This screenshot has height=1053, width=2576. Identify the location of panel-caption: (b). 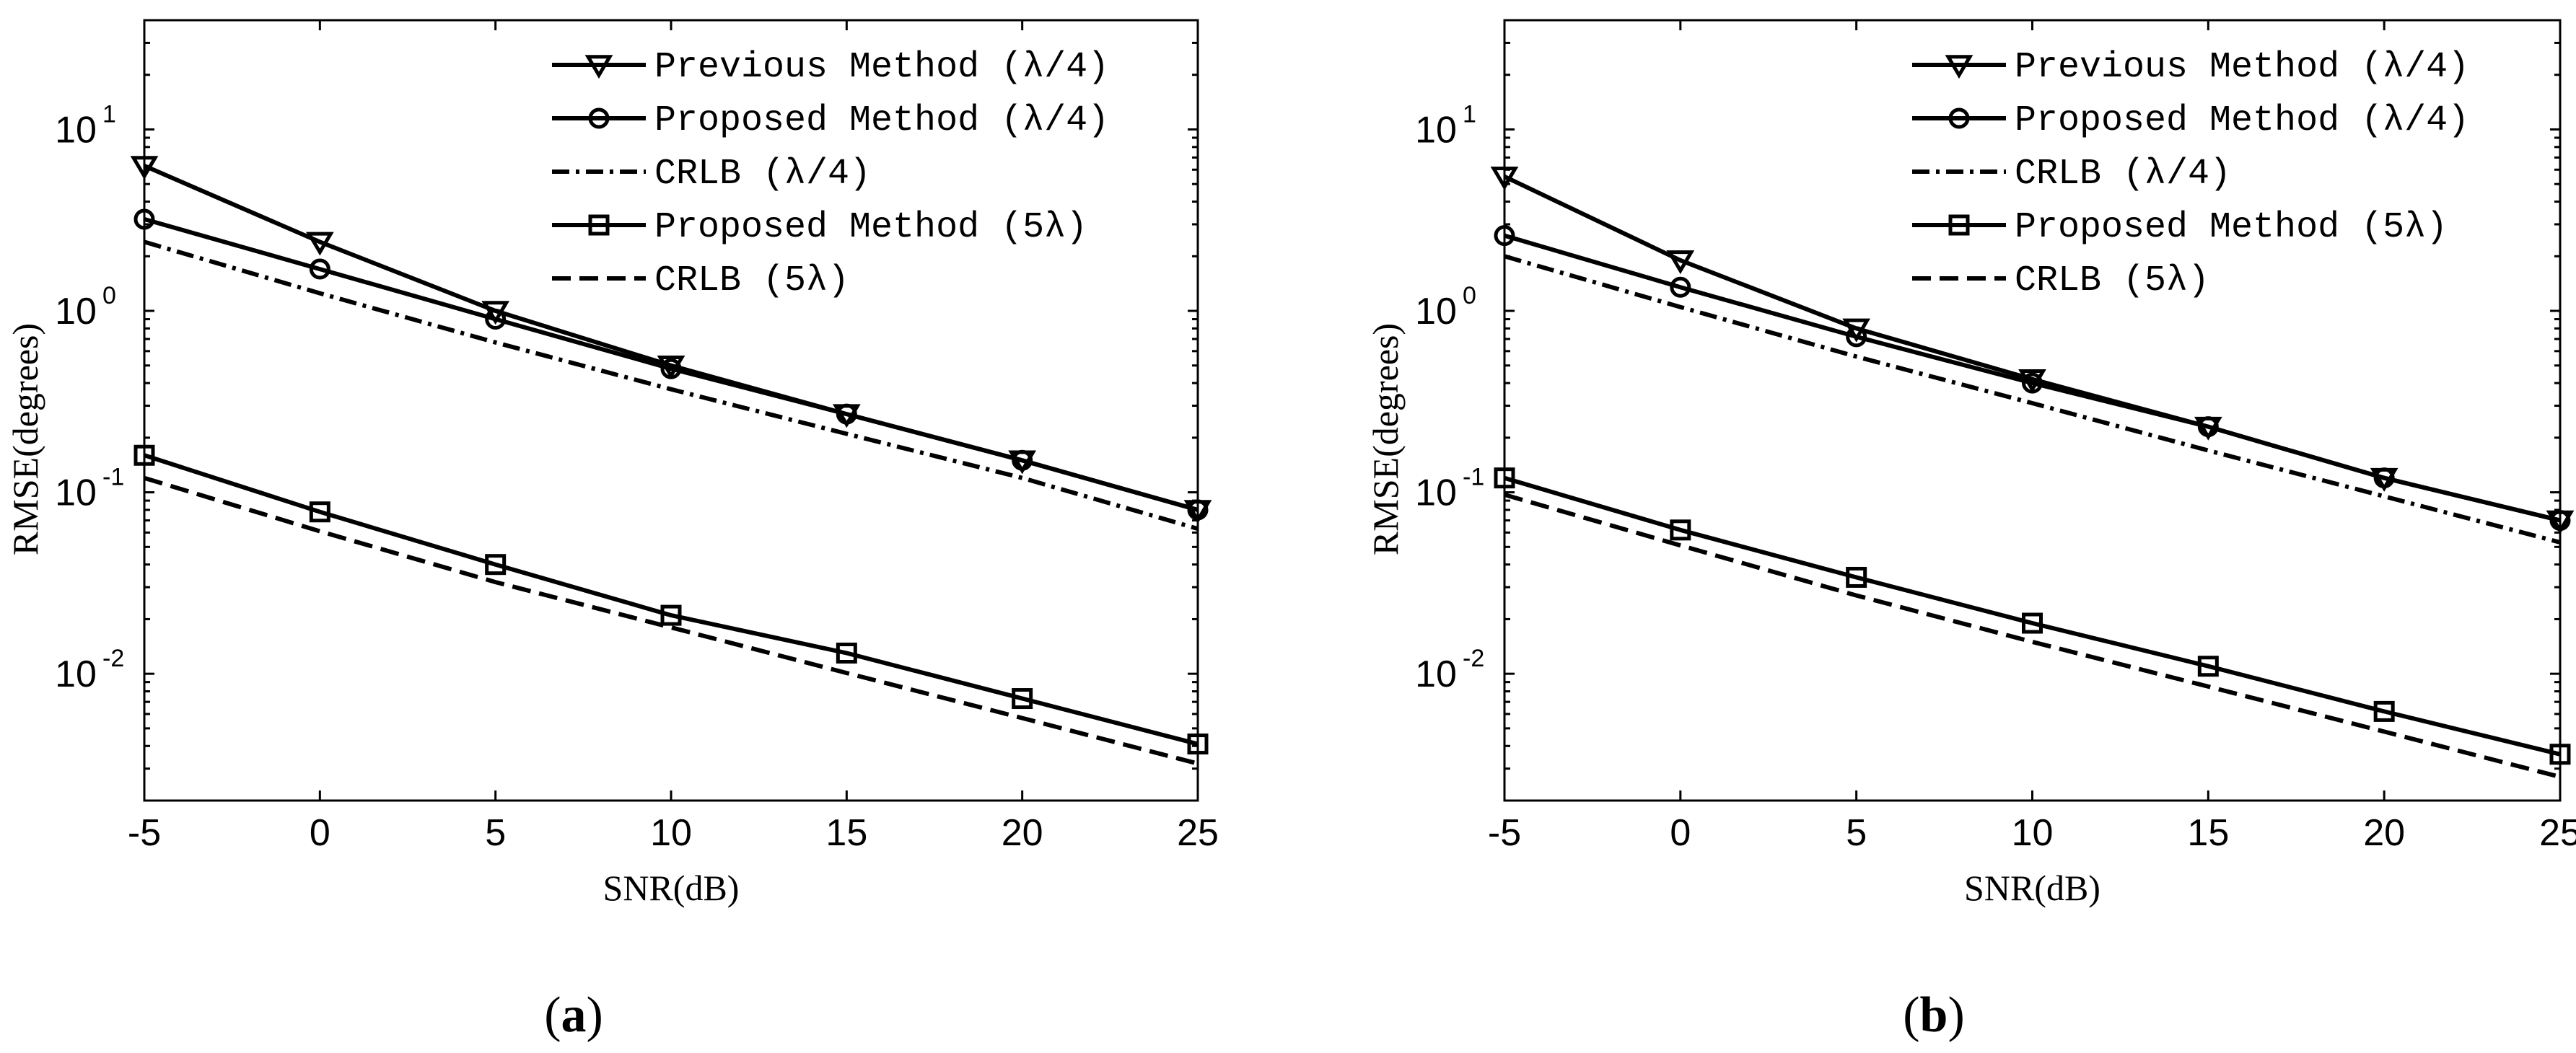
(1934, 1015).